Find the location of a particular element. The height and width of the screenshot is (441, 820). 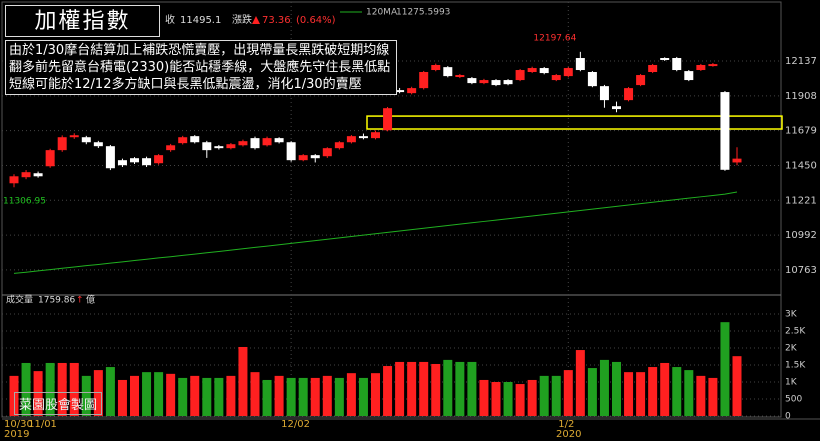

change-pct: (0.64%) is located at coordinates (316, 20).